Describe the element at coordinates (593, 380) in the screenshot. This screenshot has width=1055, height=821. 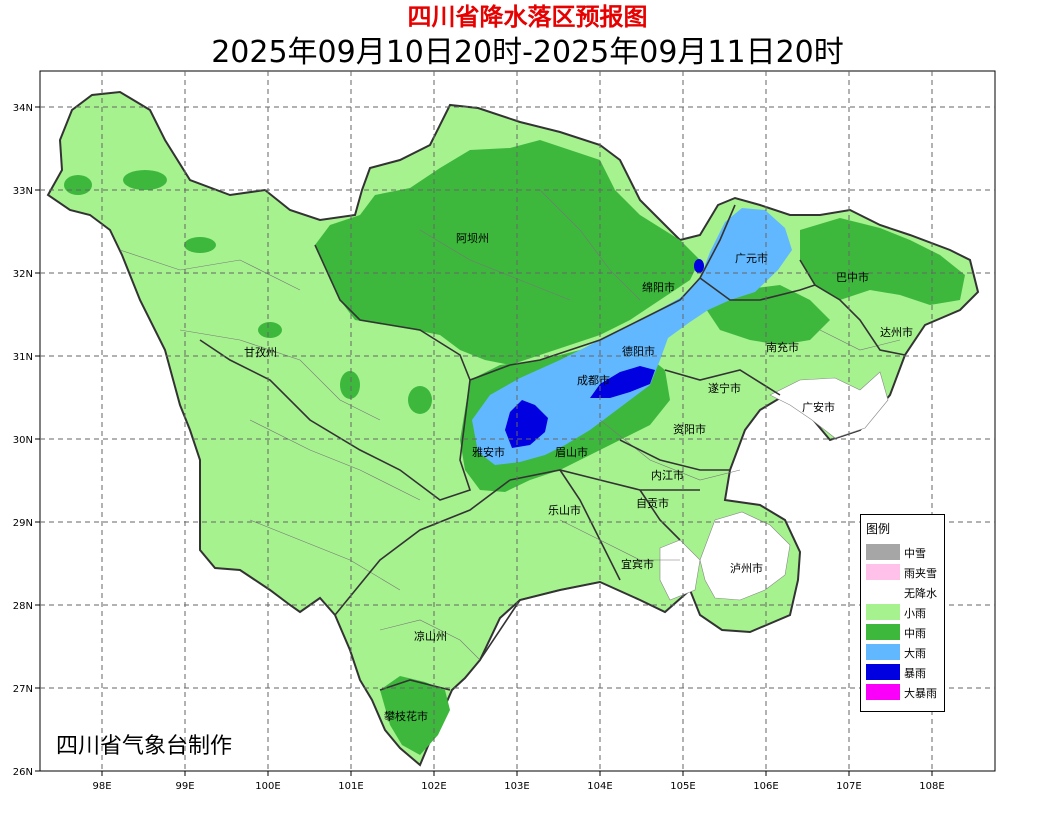
I see `label-chengdu: 成都市` at that location.